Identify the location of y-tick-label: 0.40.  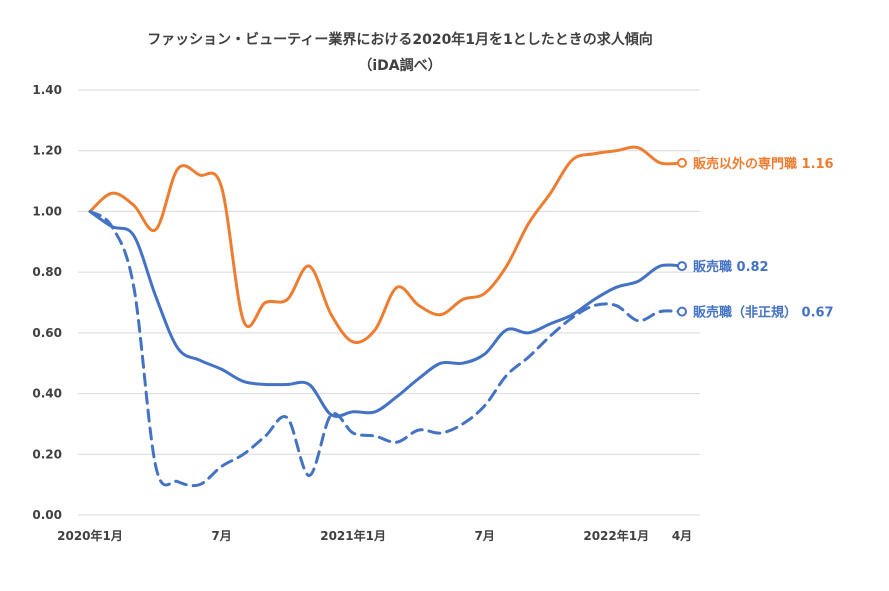
(47, 394).